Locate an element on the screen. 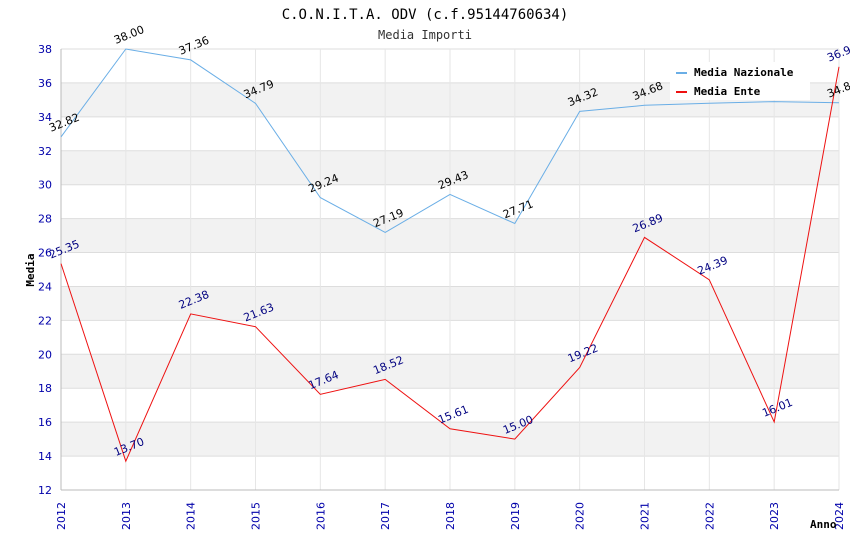 This screenshot has height=555, width=850. data-label: 37.36 is located at coordinates (194, 46).